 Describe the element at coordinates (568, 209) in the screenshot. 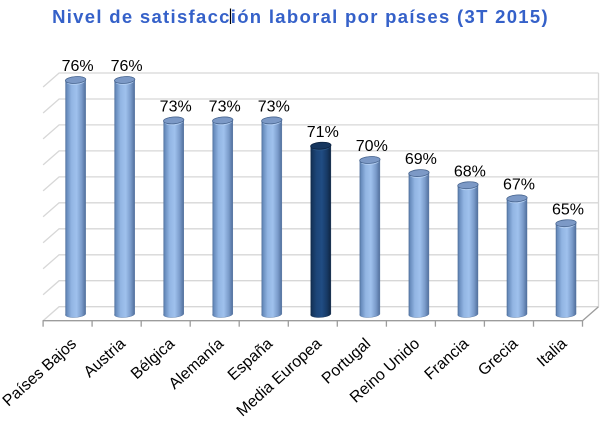

I see `svg-text: 65%` at that location.